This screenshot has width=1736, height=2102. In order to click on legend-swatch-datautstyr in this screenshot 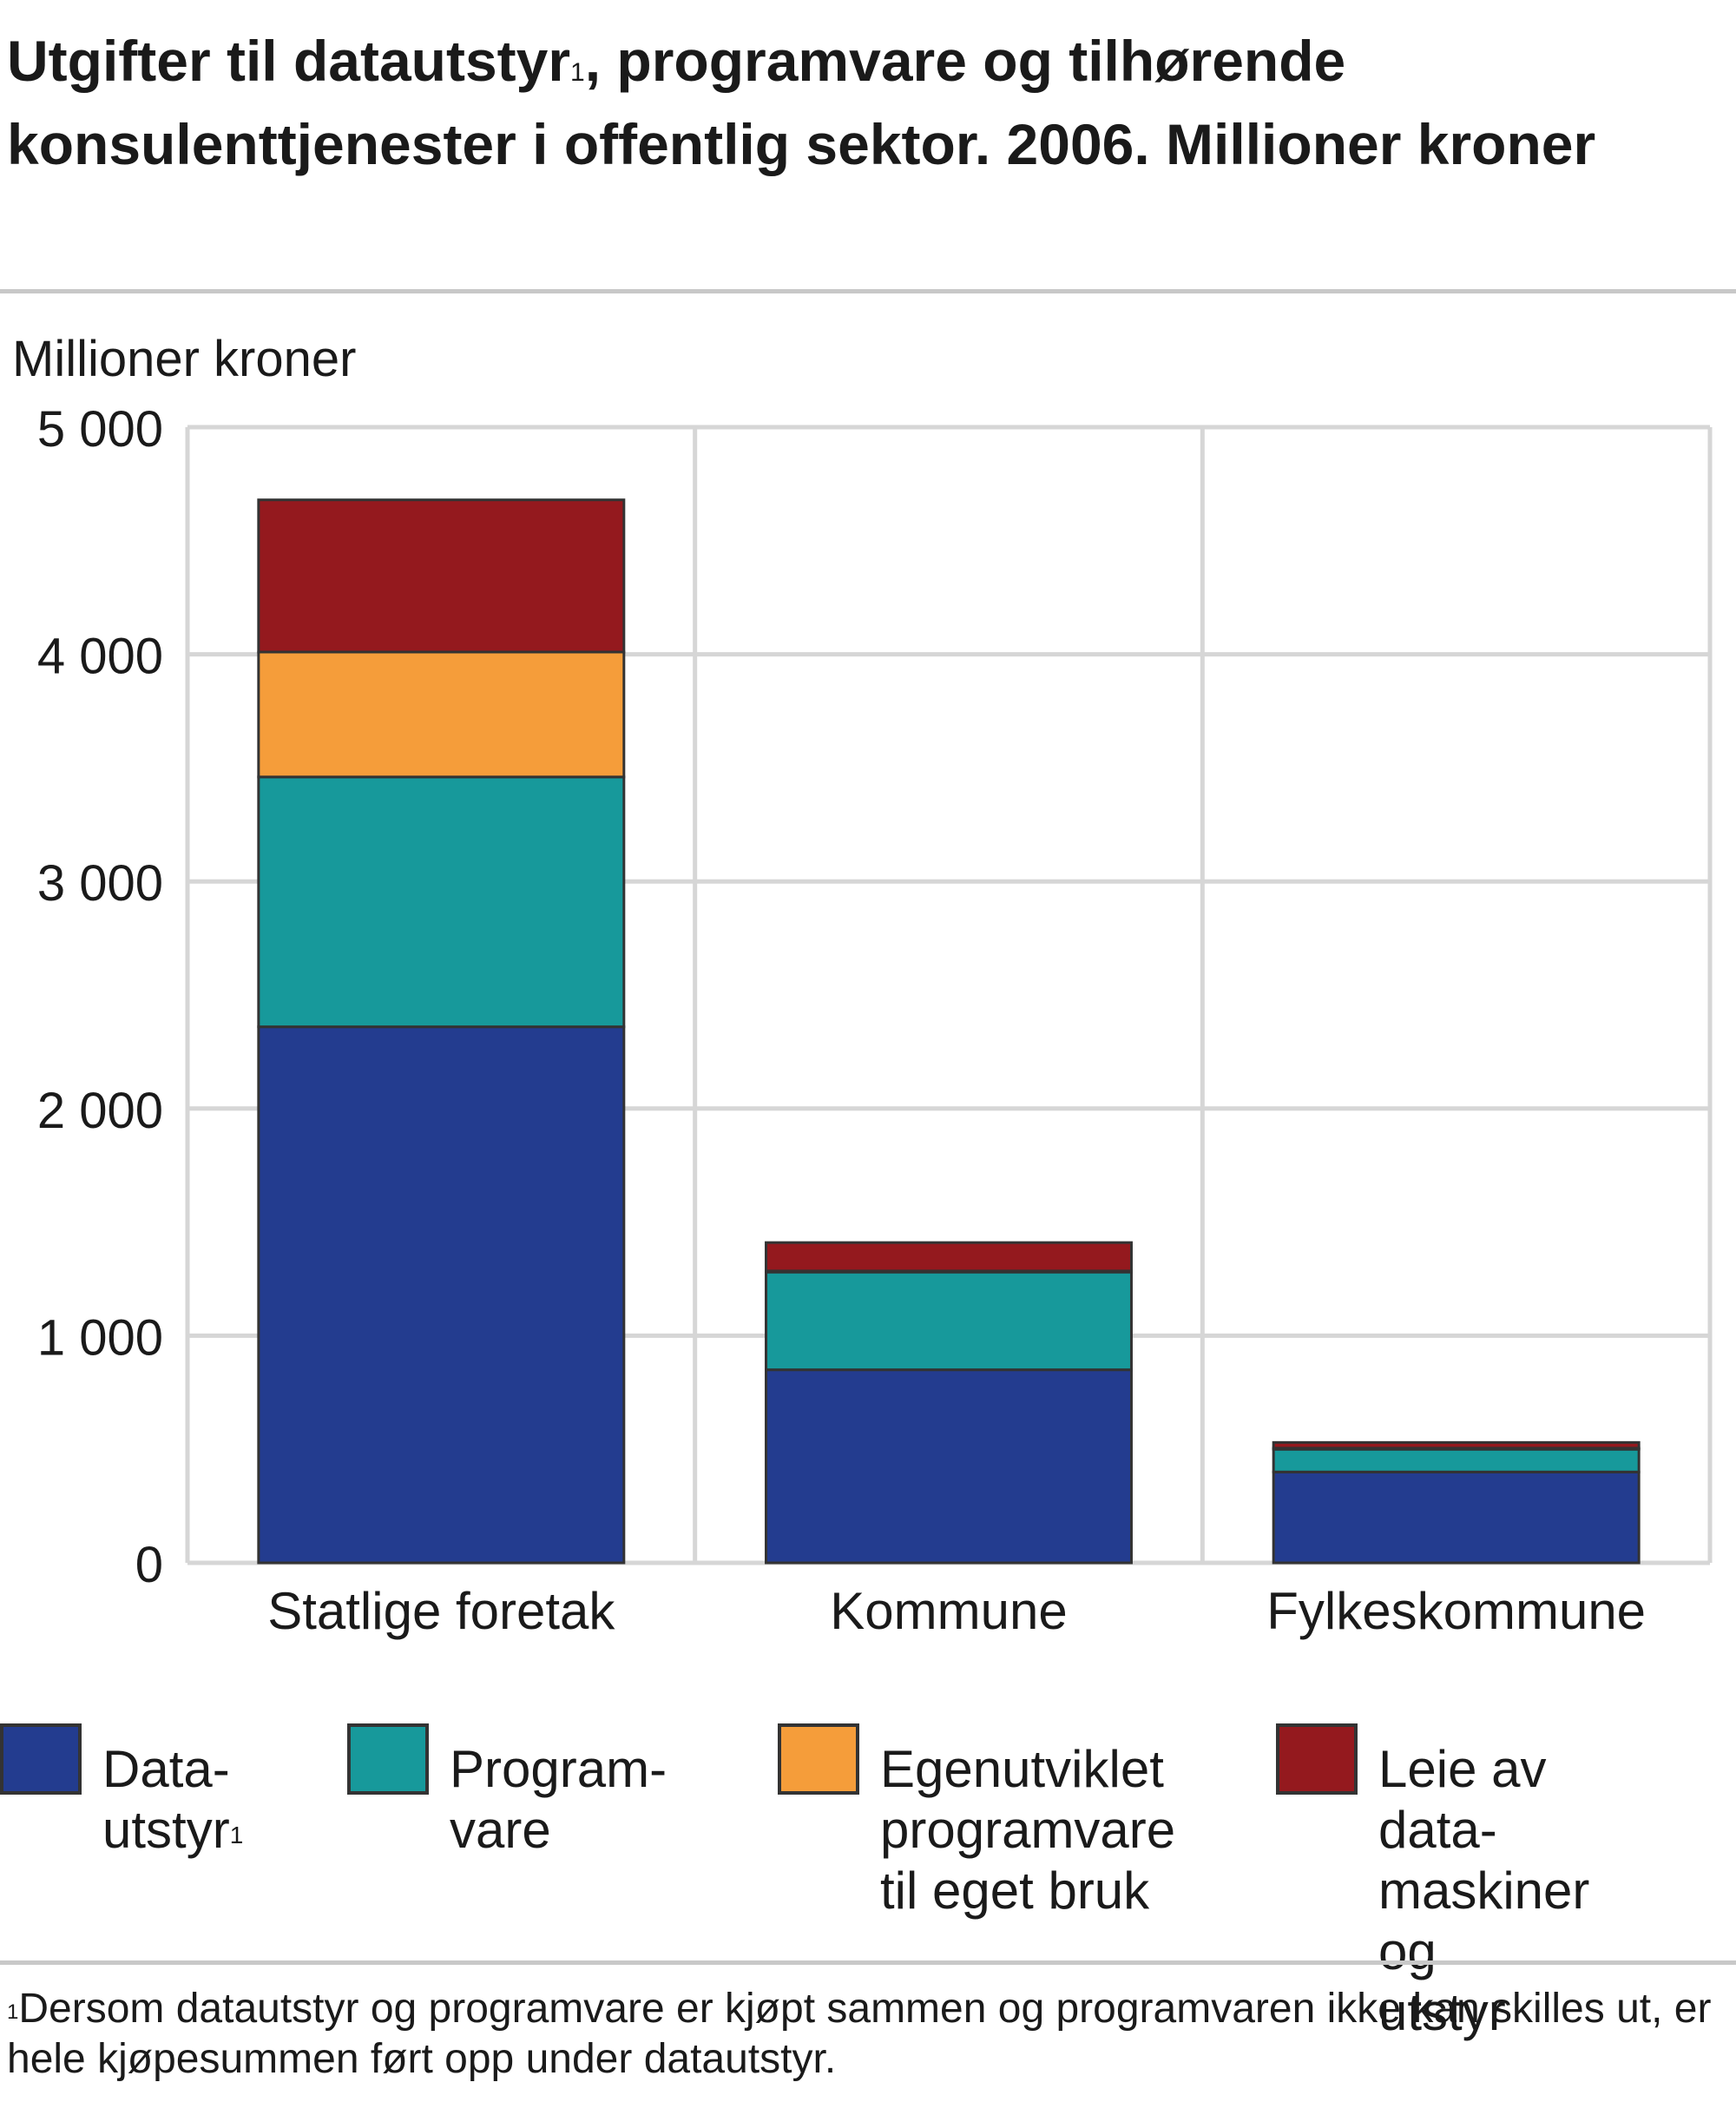, I will do `click(41, 1759)`.